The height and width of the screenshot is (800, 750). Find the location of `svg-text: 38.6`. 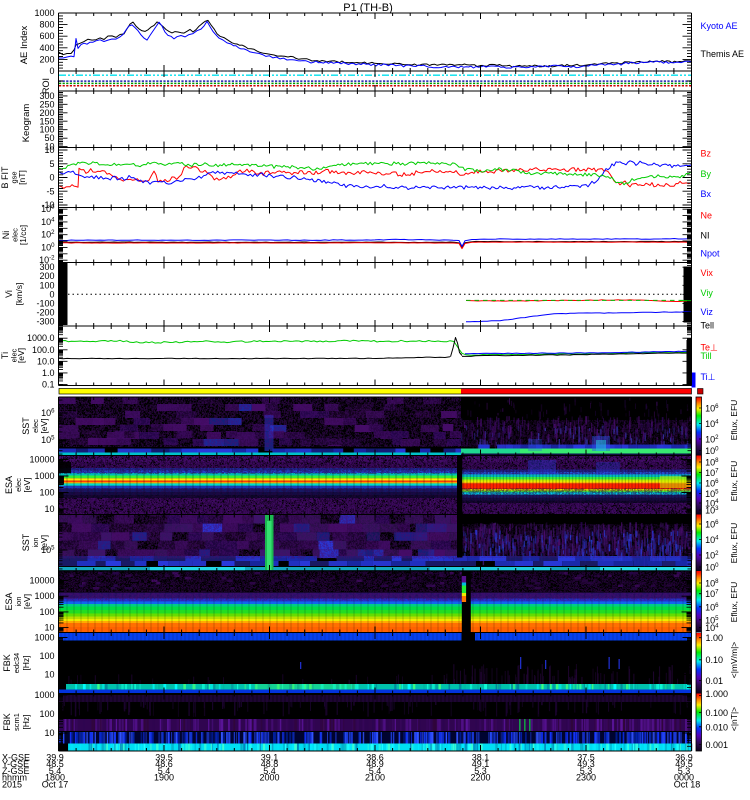

svg-text: 38.6 is located at coordinates (375, 758).